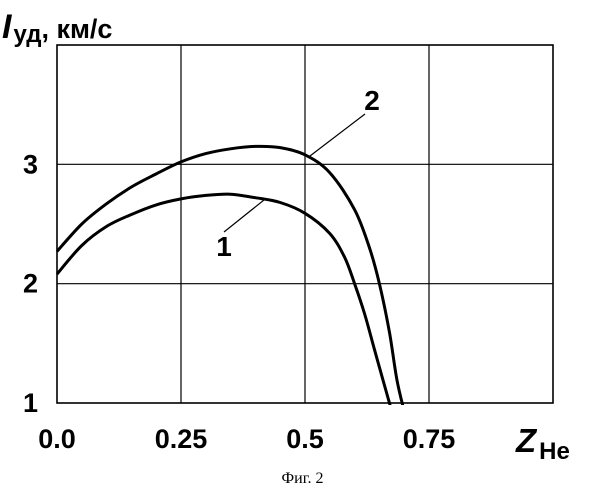  Describe the element at coordinates (181, 439) in the screenshot. I see `x-tick-label: 0.25` at that location.